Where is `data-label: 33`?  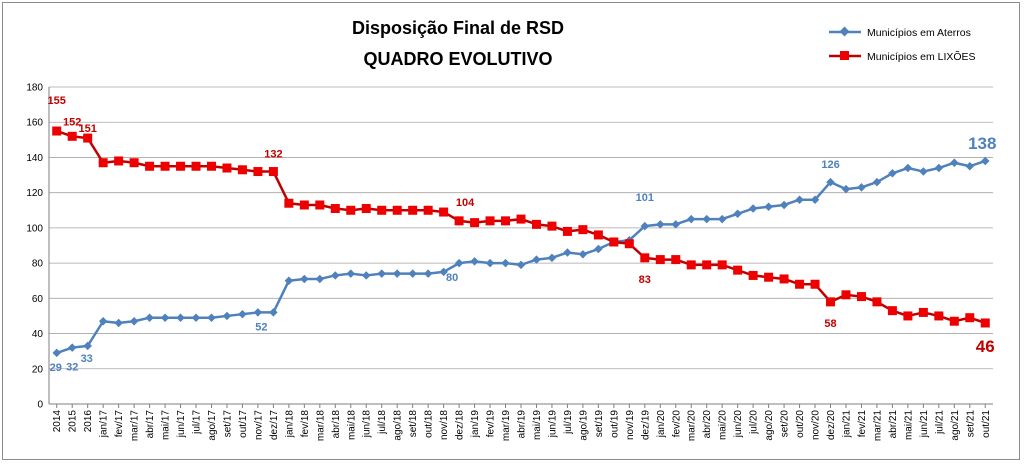 data-label: 33 is located at coordinates (87, 359).